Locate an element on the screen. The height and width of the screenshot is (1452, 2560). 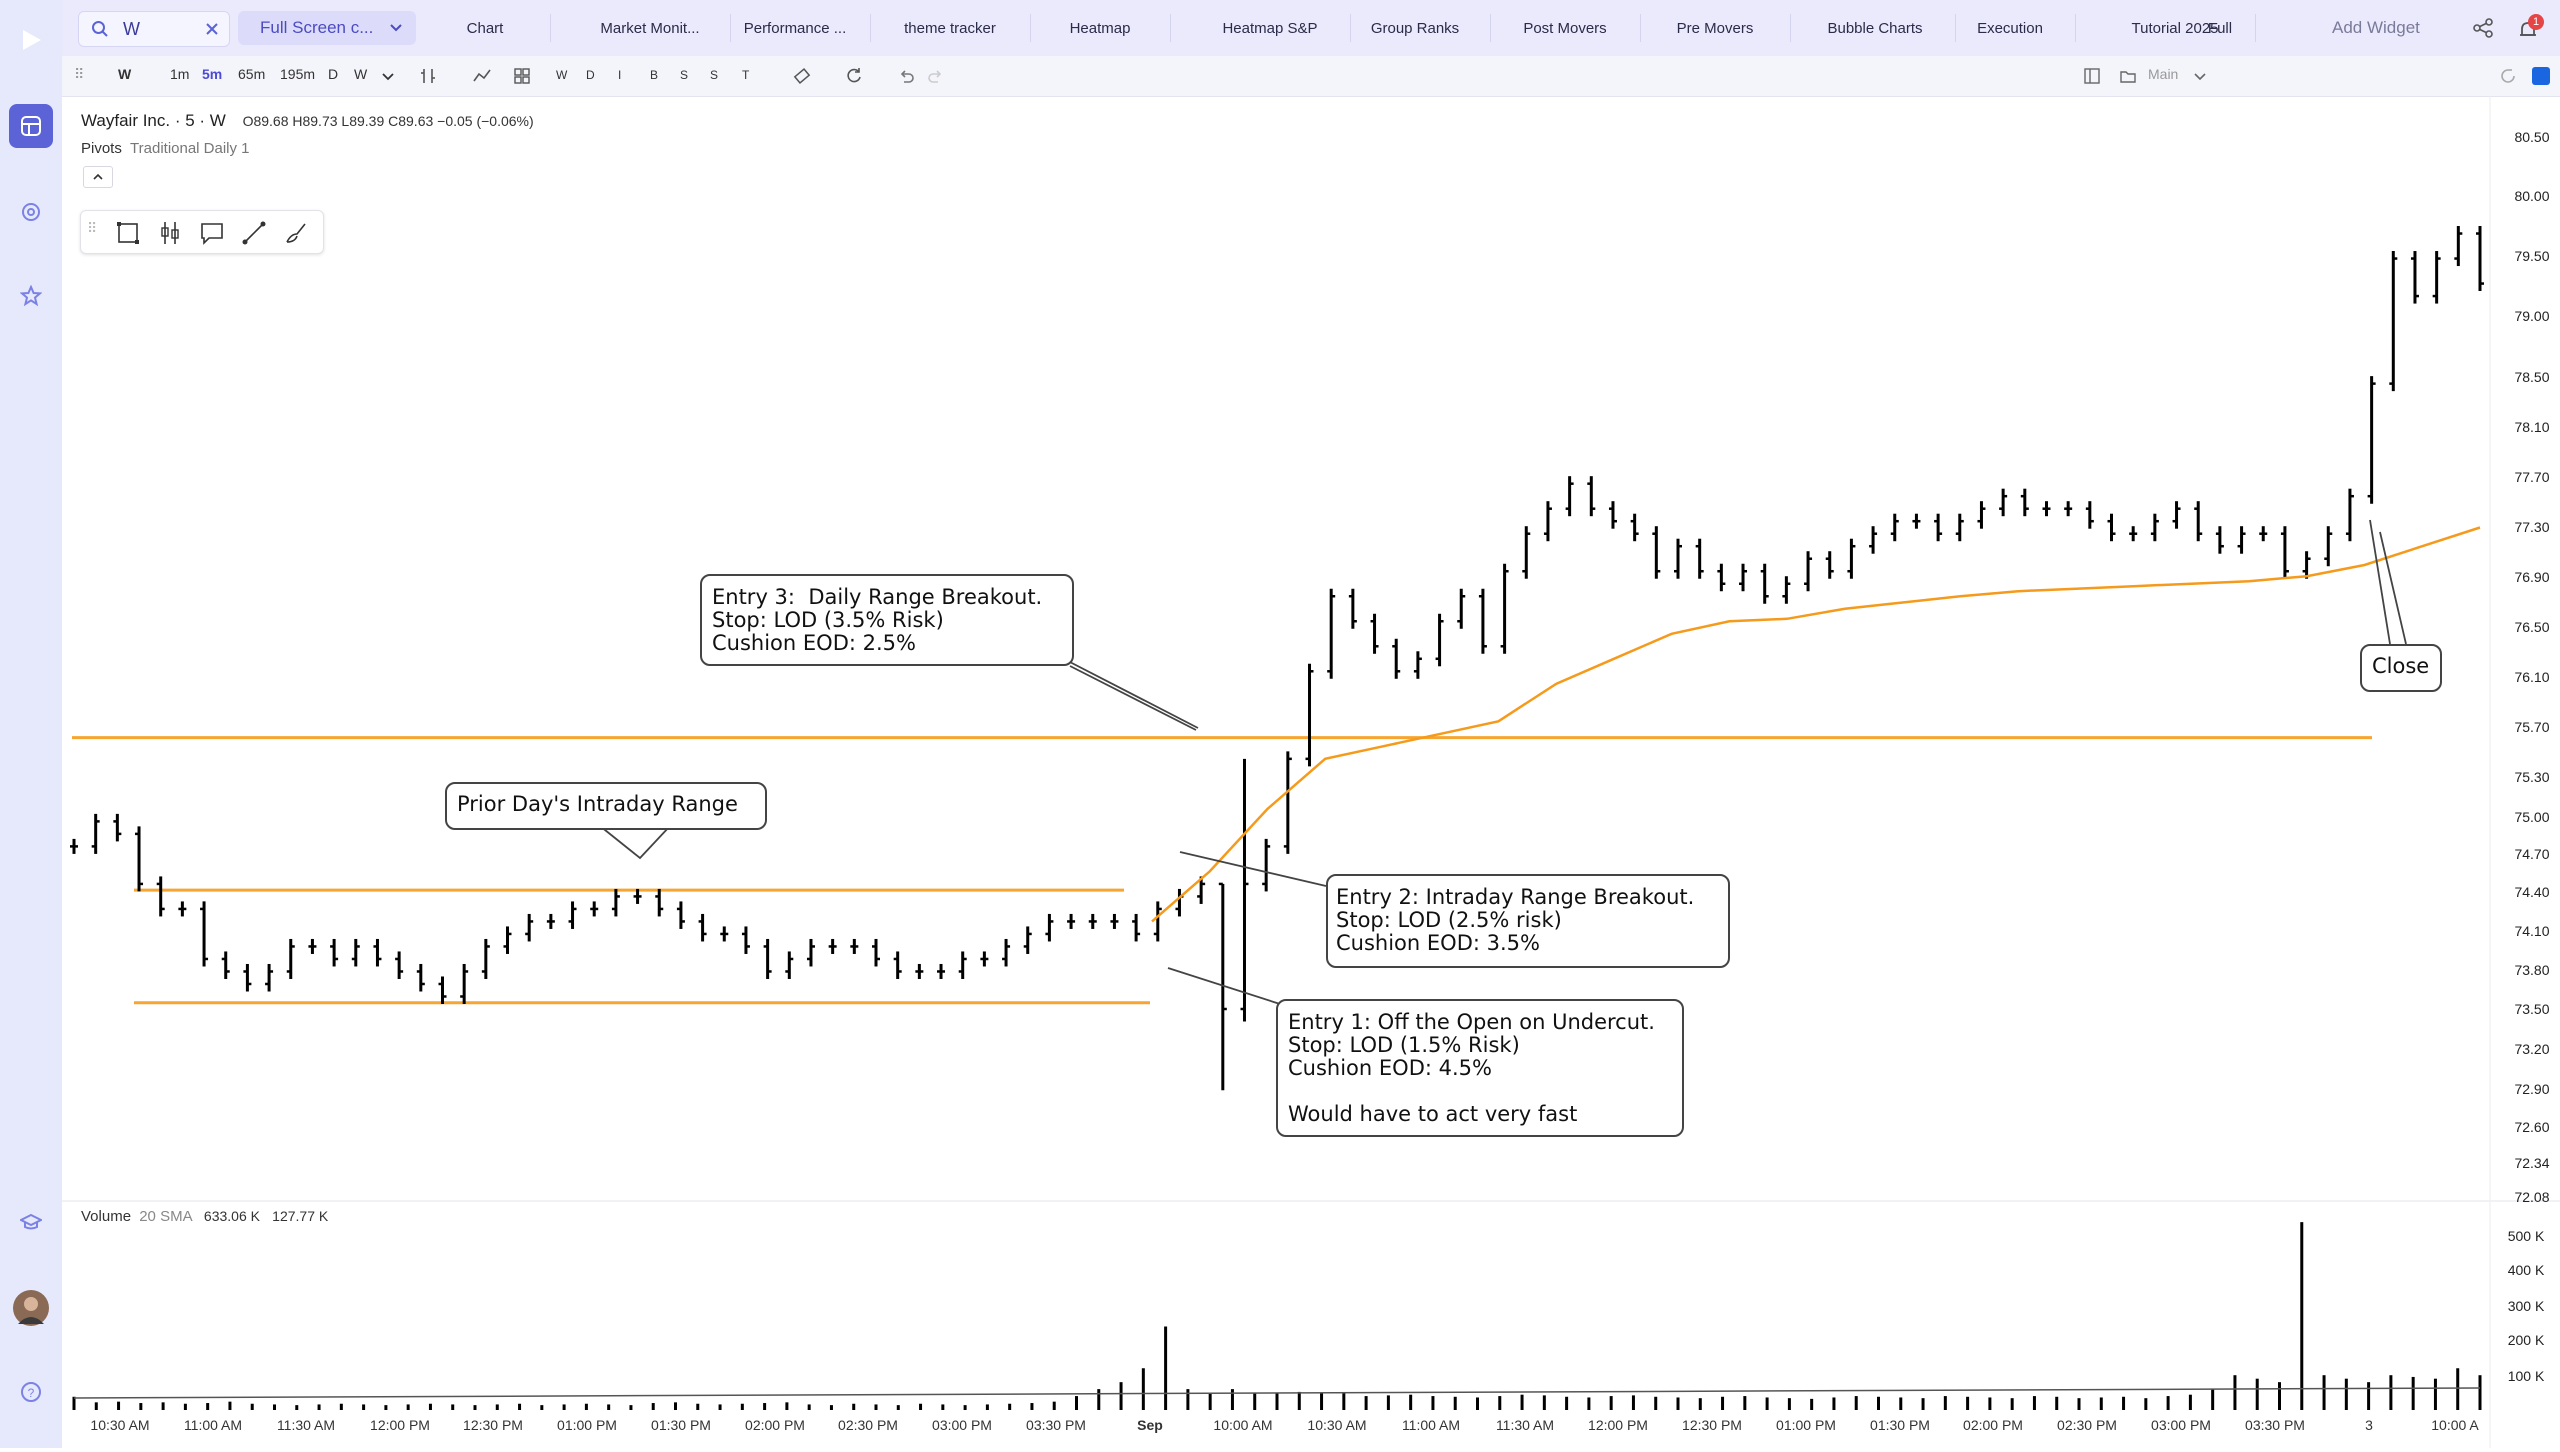
tab-pre-movers: Pre Movers is located at coordinates (1715, 28).